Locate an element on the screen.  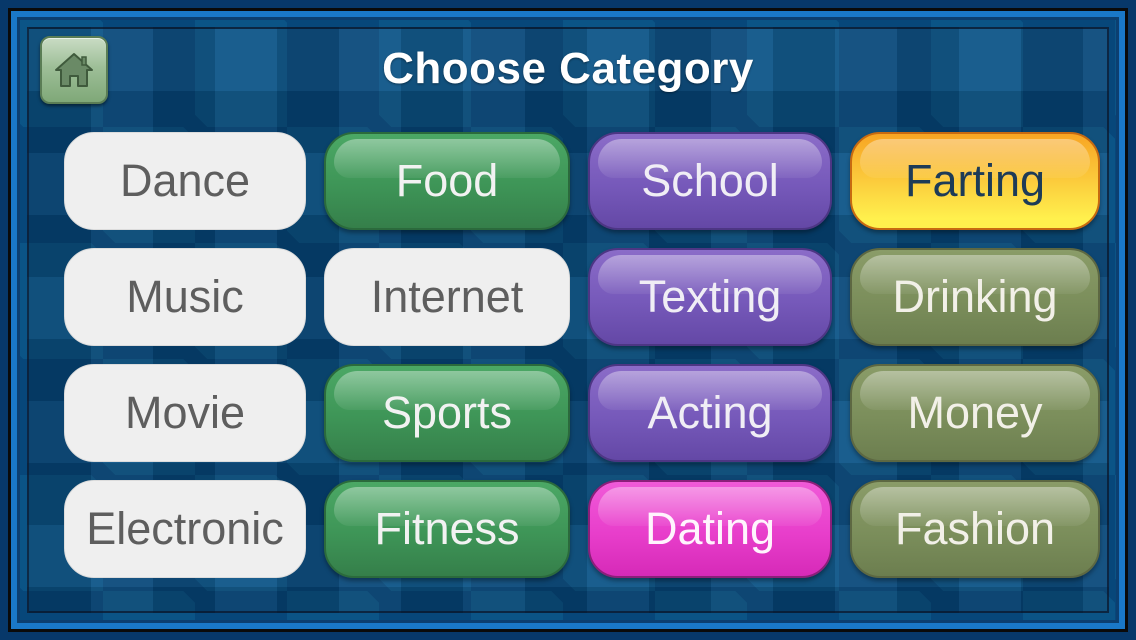
category-label: Texting is located at coordinates (710, 296).